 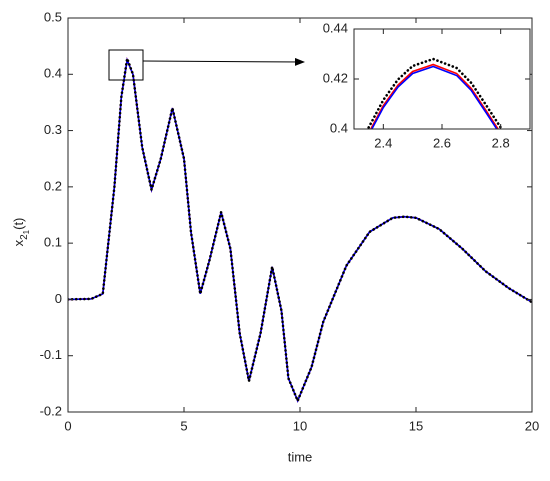 What do you see at coordinates (53, 129) in the screenshot?
I see `y-tick-label: 0.3` at bounding box center [53, 129].